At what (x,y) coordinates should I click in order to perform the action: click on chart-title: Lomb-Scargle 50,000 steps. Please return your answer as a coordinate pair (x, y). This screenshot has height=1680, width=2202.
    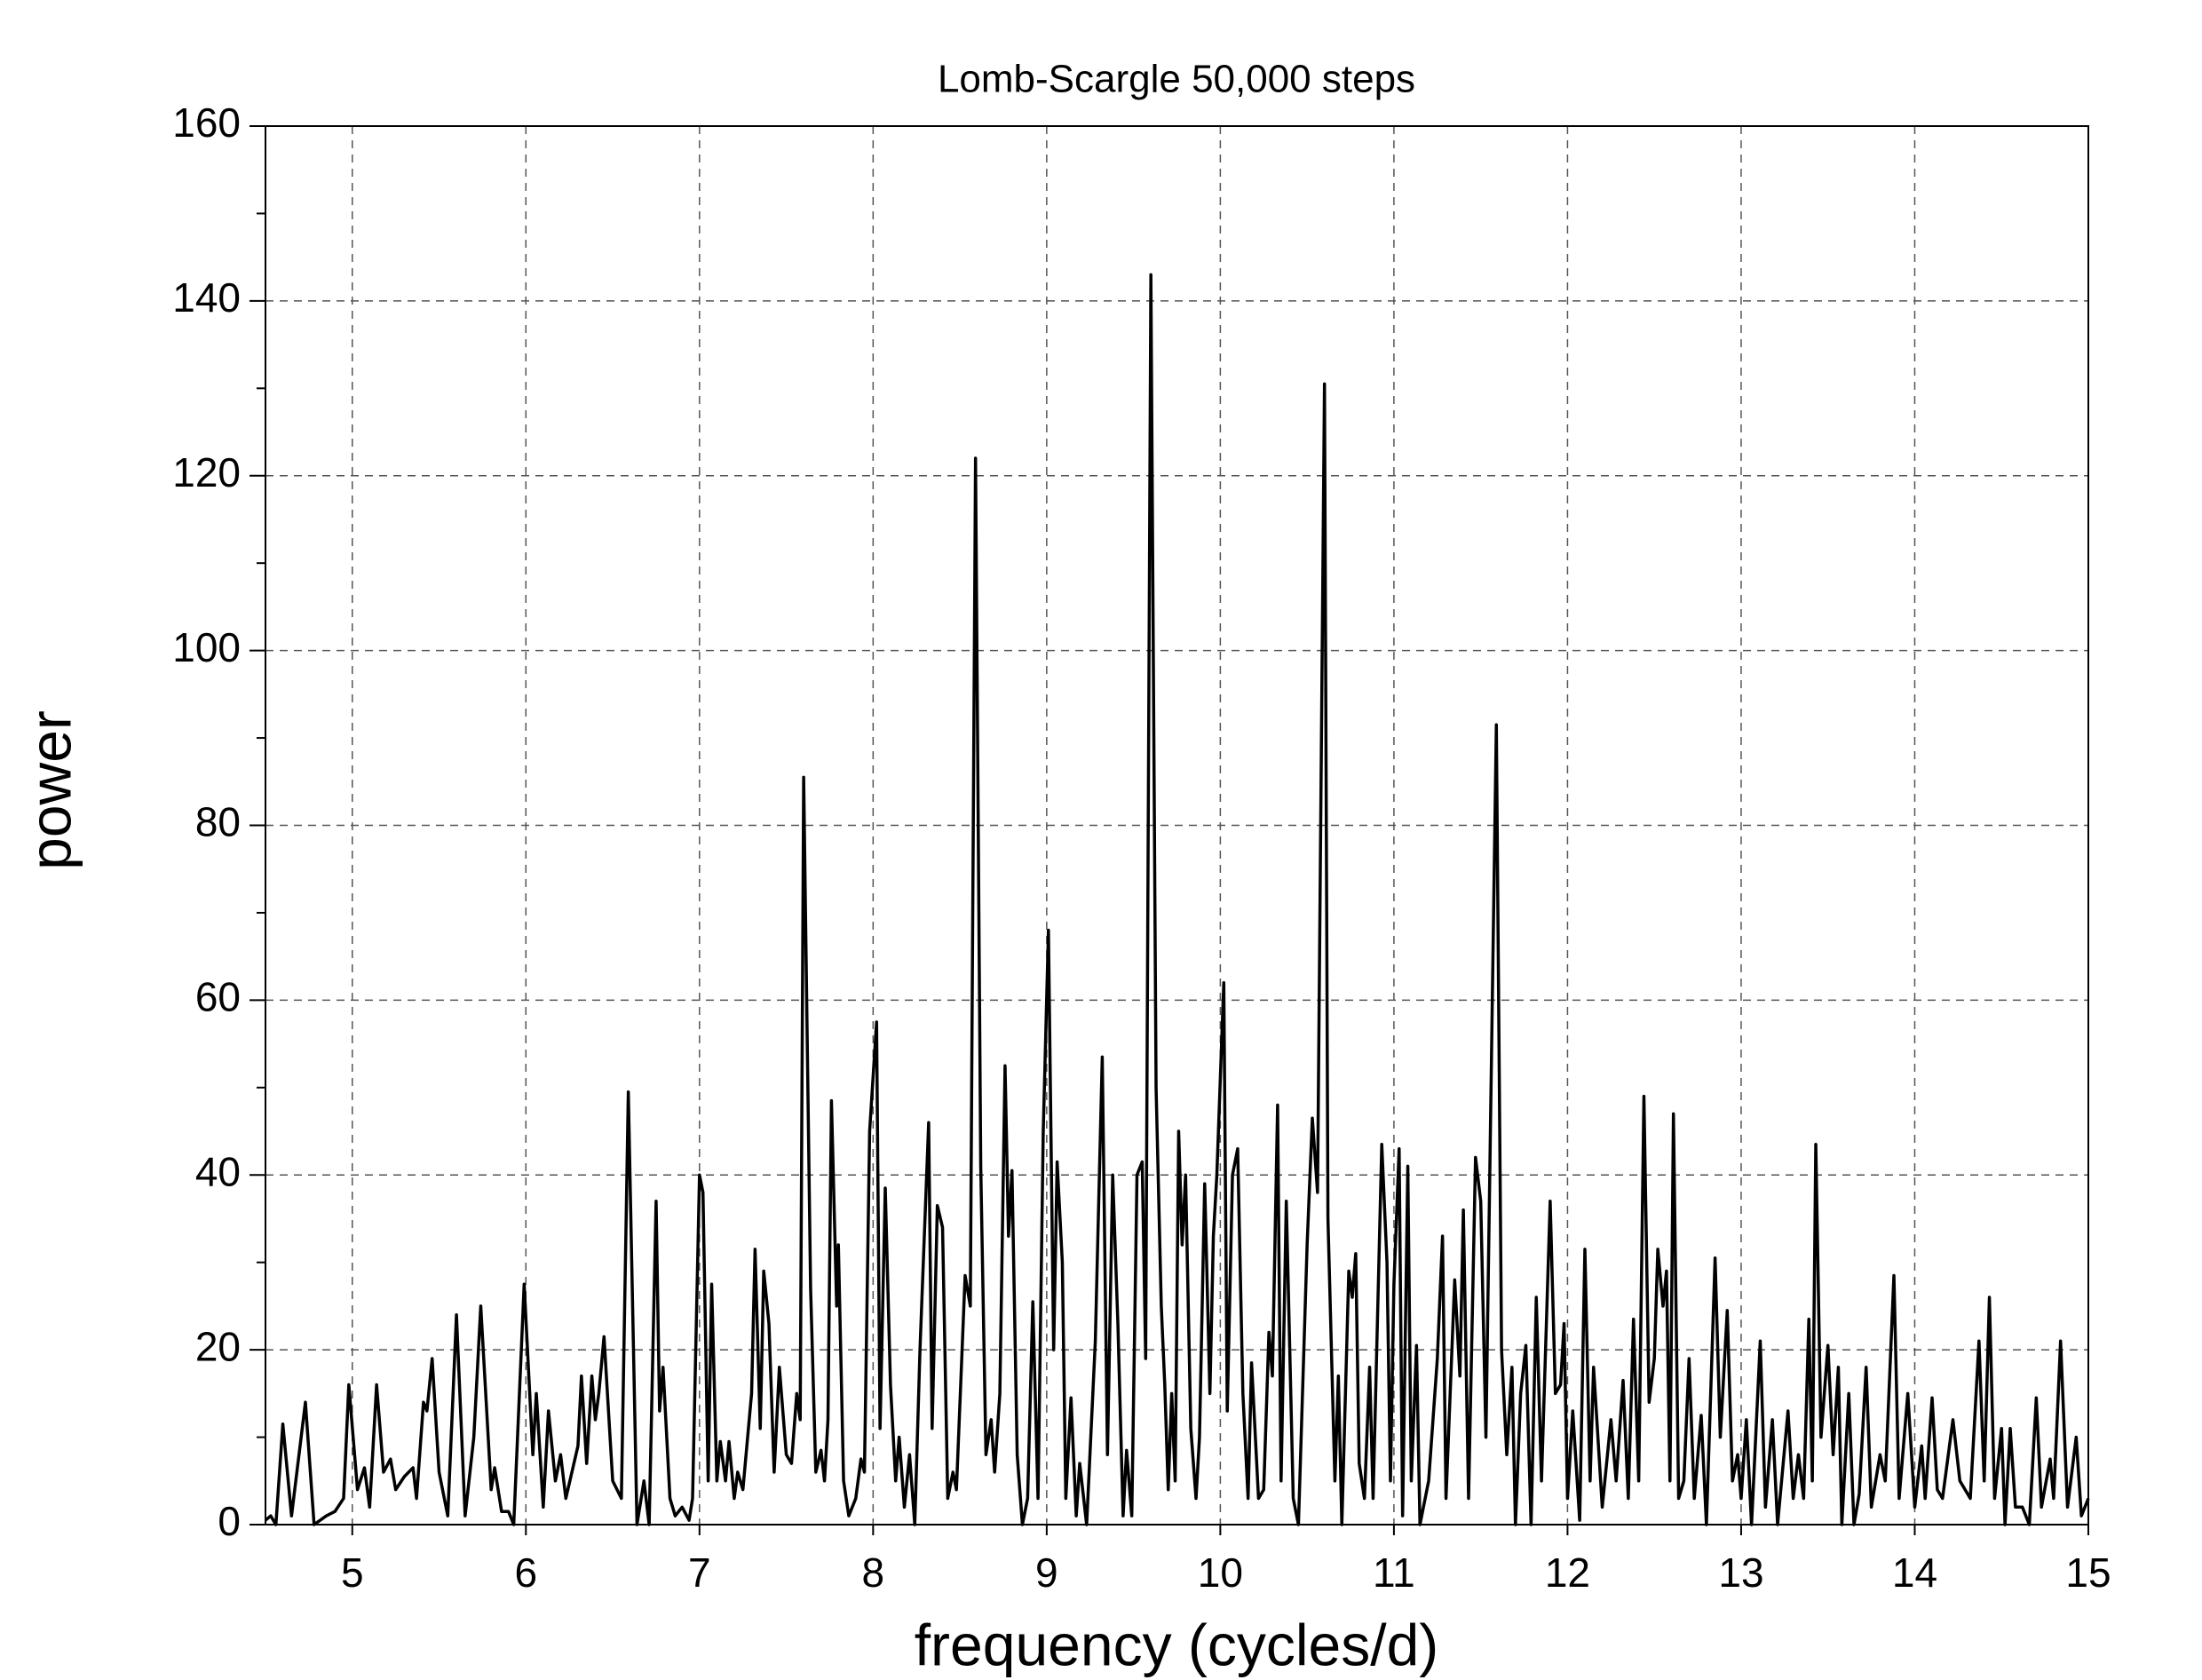
    Looking at the image, I should click on (1176, 79).